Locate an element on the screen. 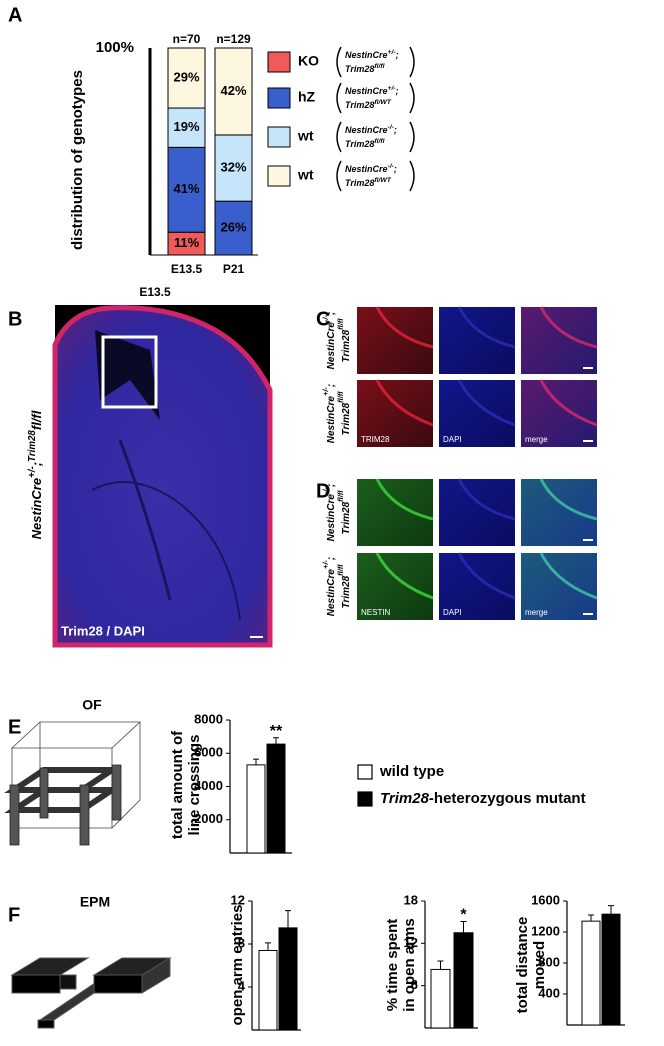  genotype-label: Trim28fl/WT is located at coordinates (368, 104).